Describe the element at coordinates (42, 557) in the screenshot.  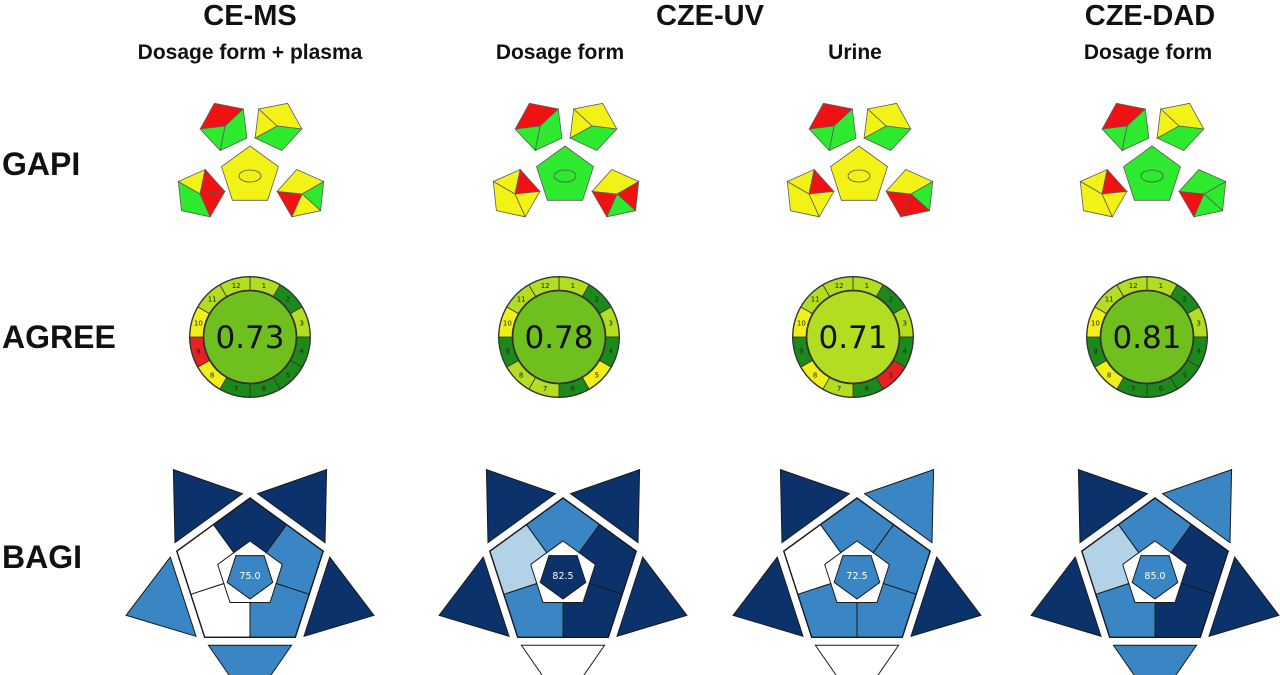
I see `row-label-bagi: BAGI` at that location.